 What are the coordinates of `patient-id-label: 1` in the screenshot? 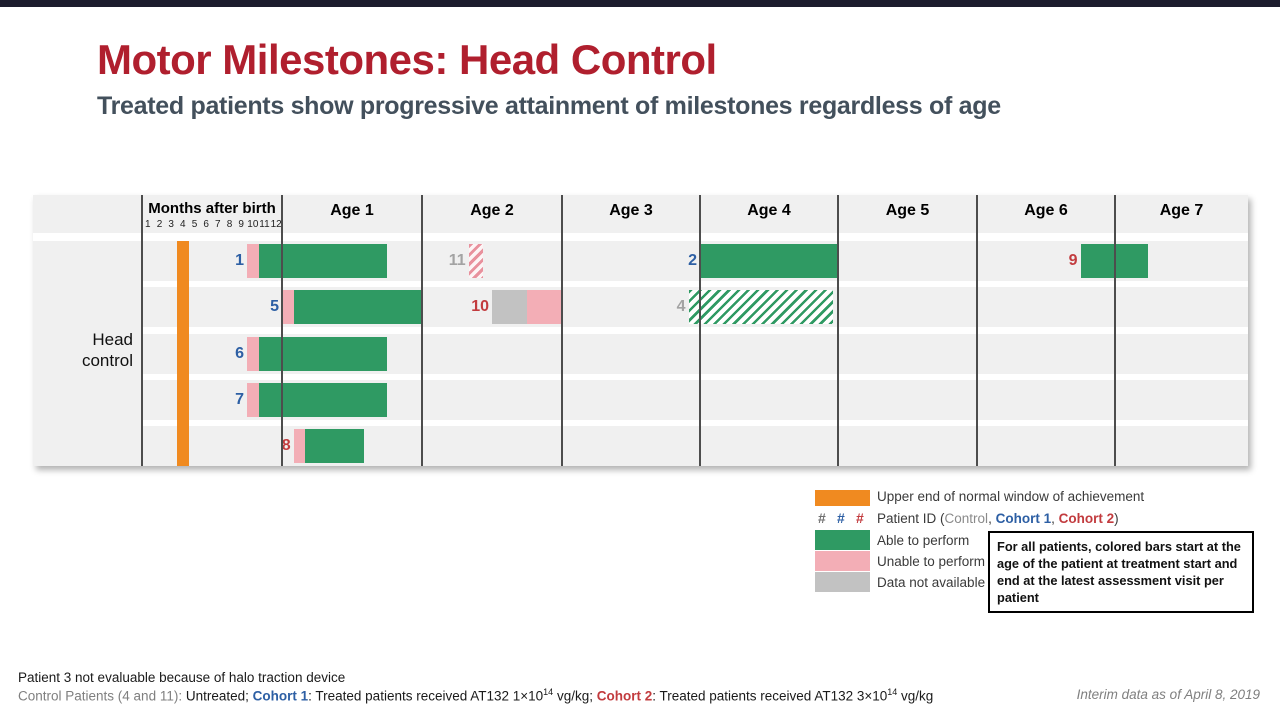 It's located at (239, 260).